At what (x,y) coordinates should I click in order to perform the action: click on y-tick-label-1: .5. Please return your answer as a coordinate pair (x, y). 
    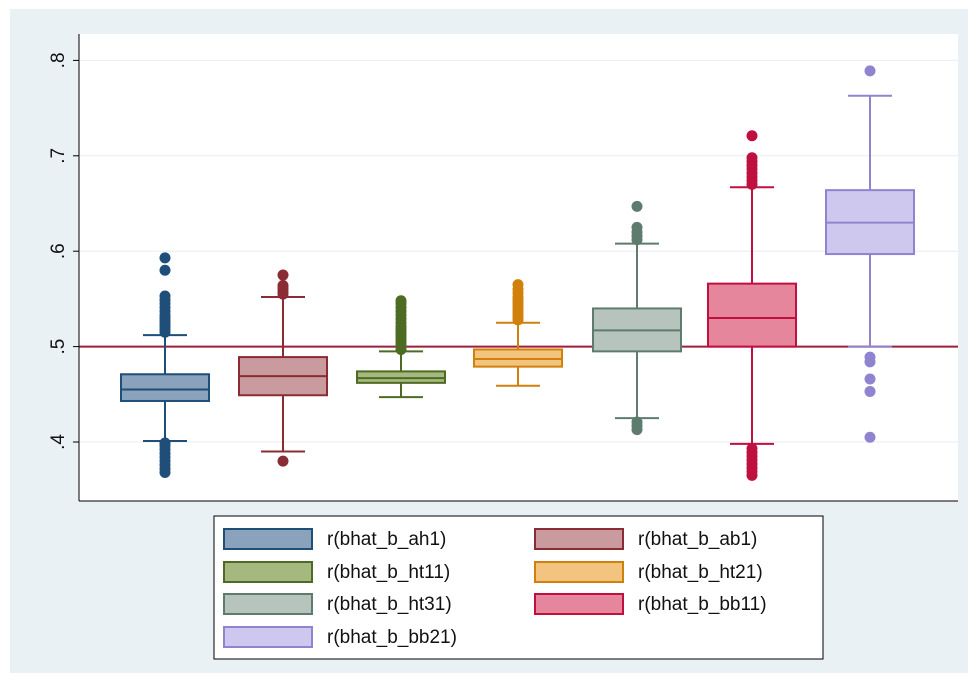
    Looking at the image, I should click on (58, 347).